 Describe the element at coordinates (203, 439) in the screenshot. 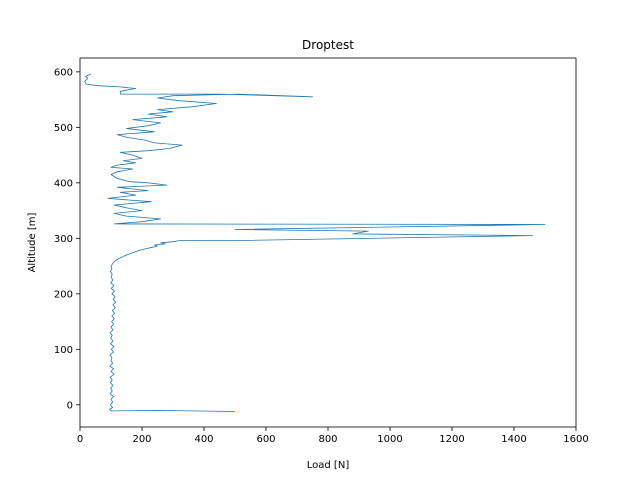

I see `x-tick-label: 400` at that location.